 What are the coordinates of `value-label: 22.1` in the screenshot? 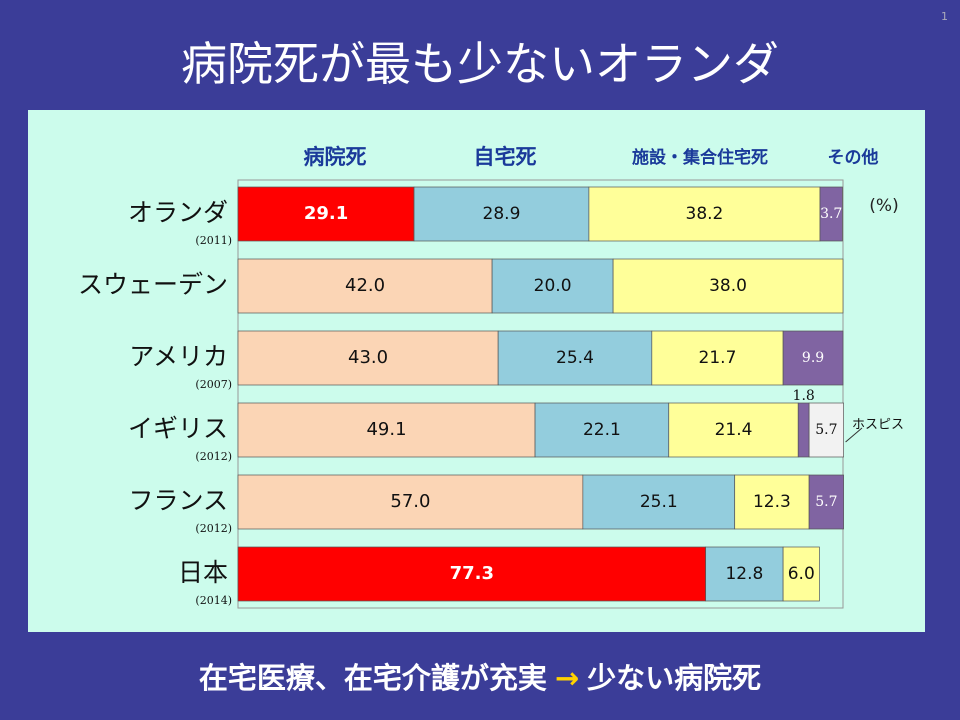 It's located at (602, 430).